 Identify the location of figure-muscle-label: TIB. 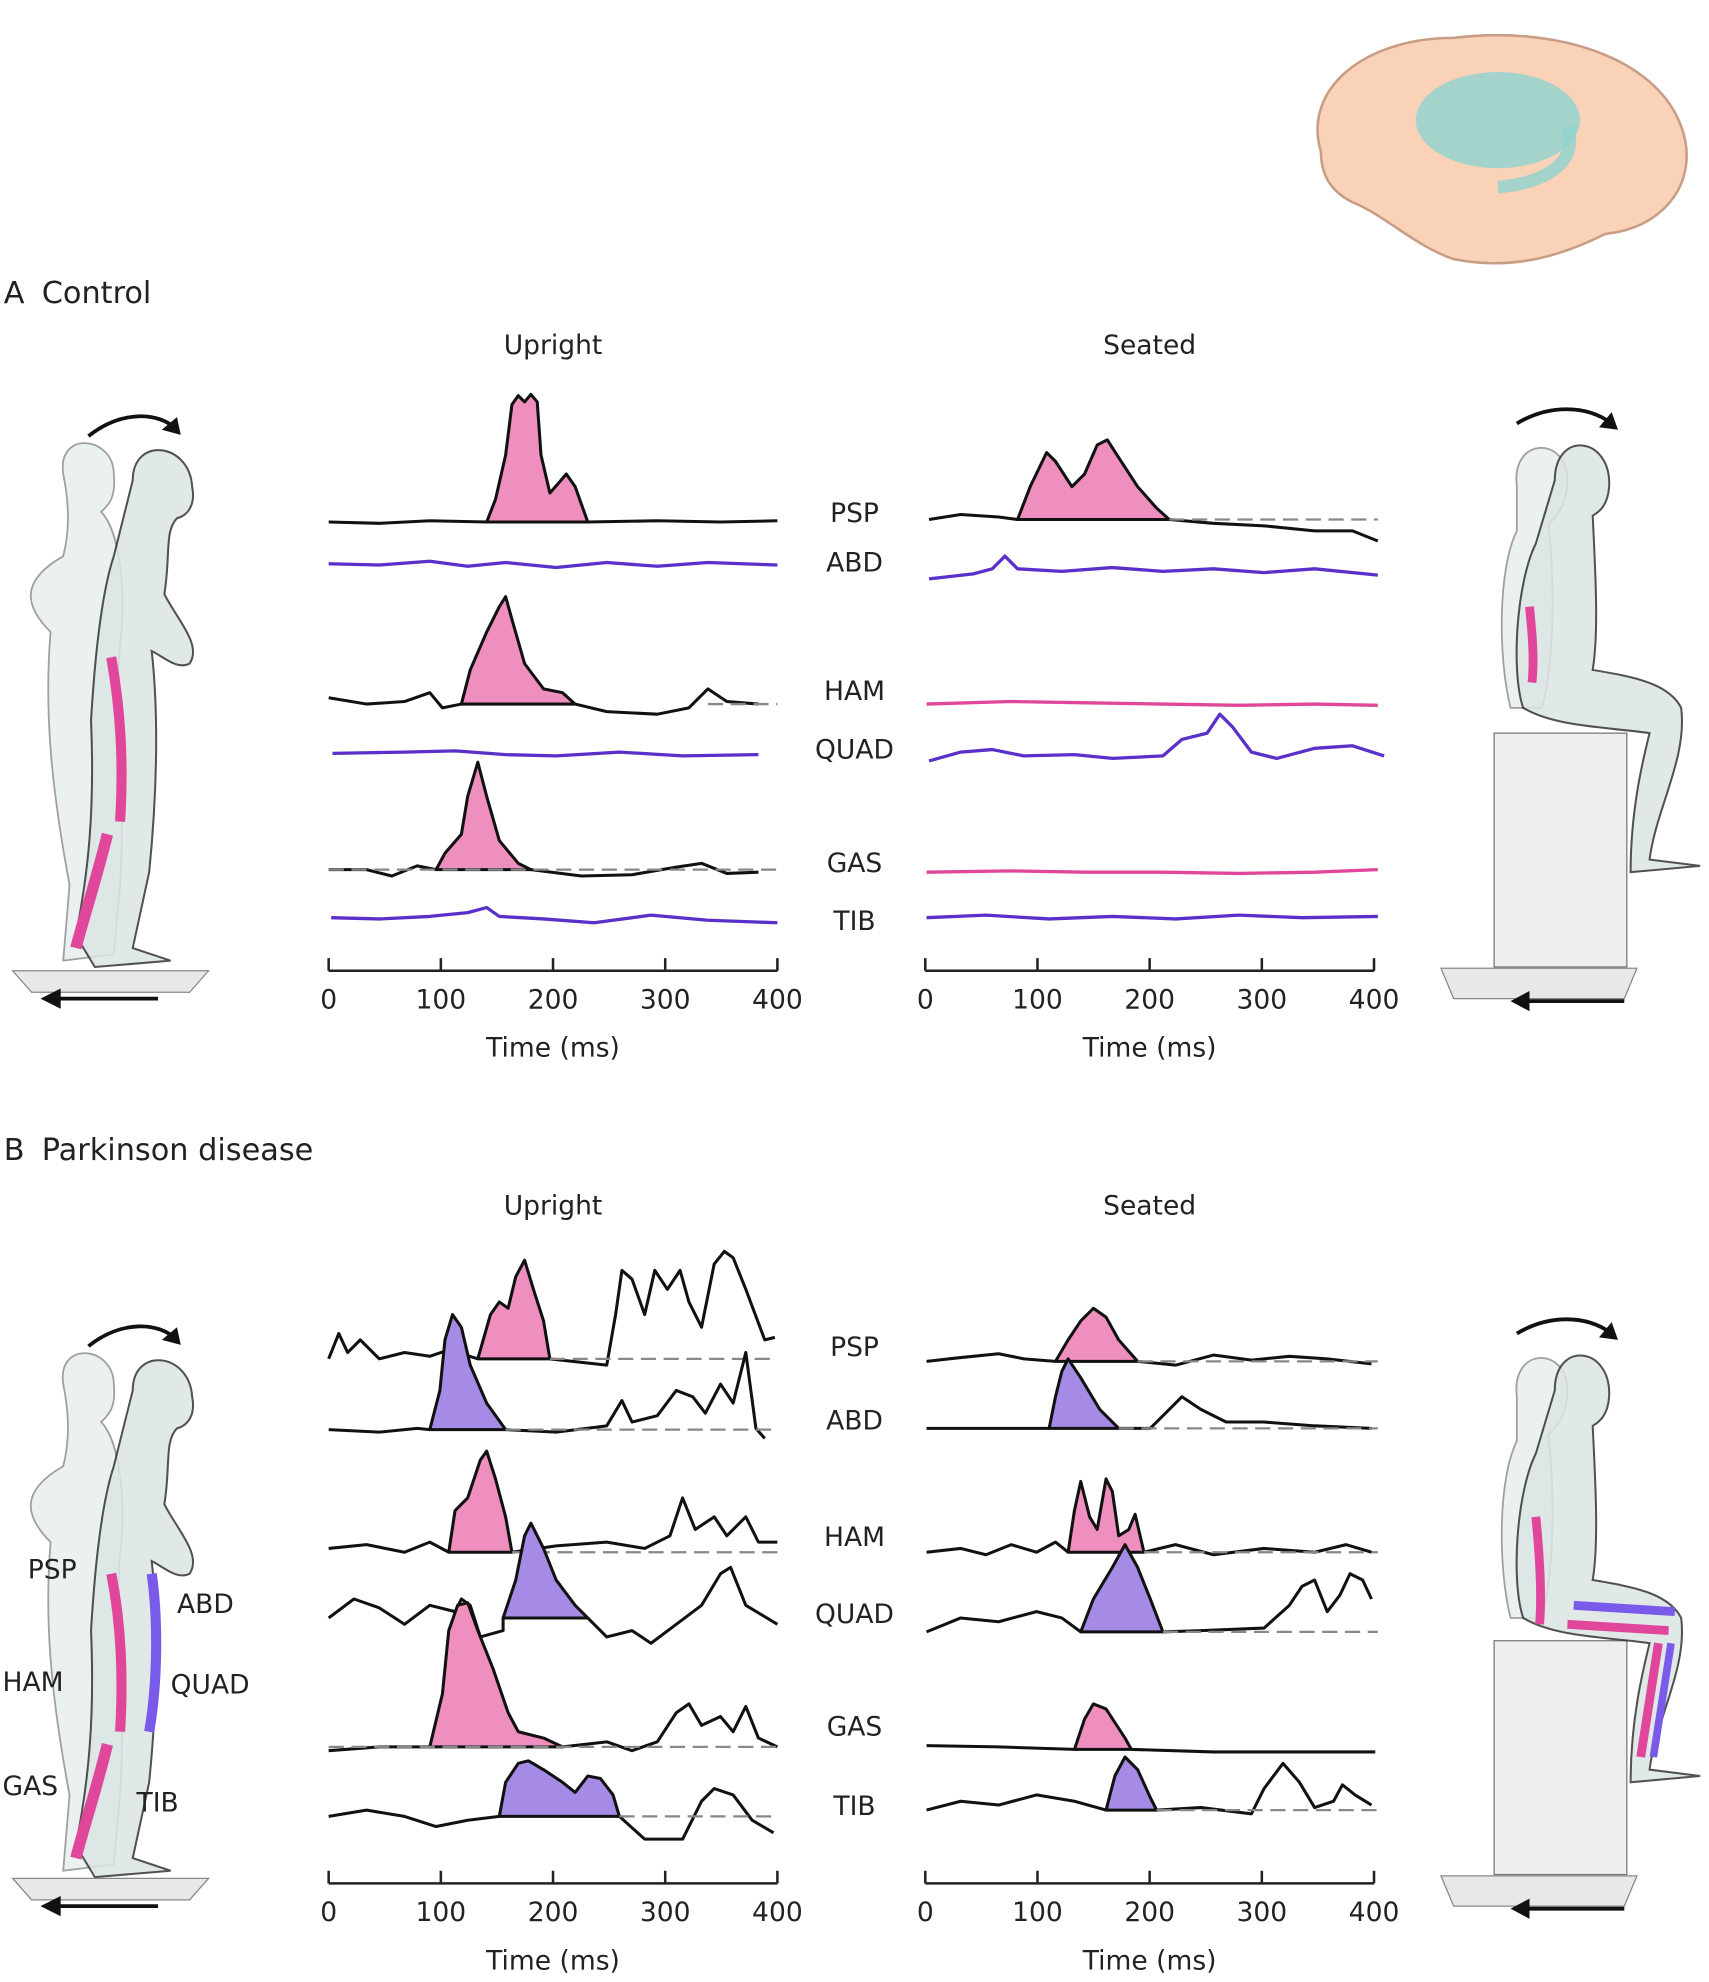
(157, 1802).